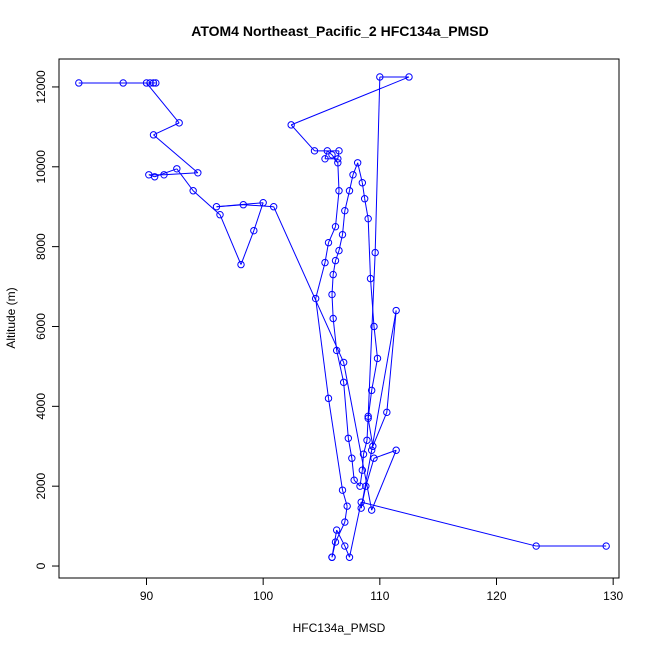  Describe the element at coordinates (147, 596) in the screenshot. I see `x-tick-label: 90` at that location.